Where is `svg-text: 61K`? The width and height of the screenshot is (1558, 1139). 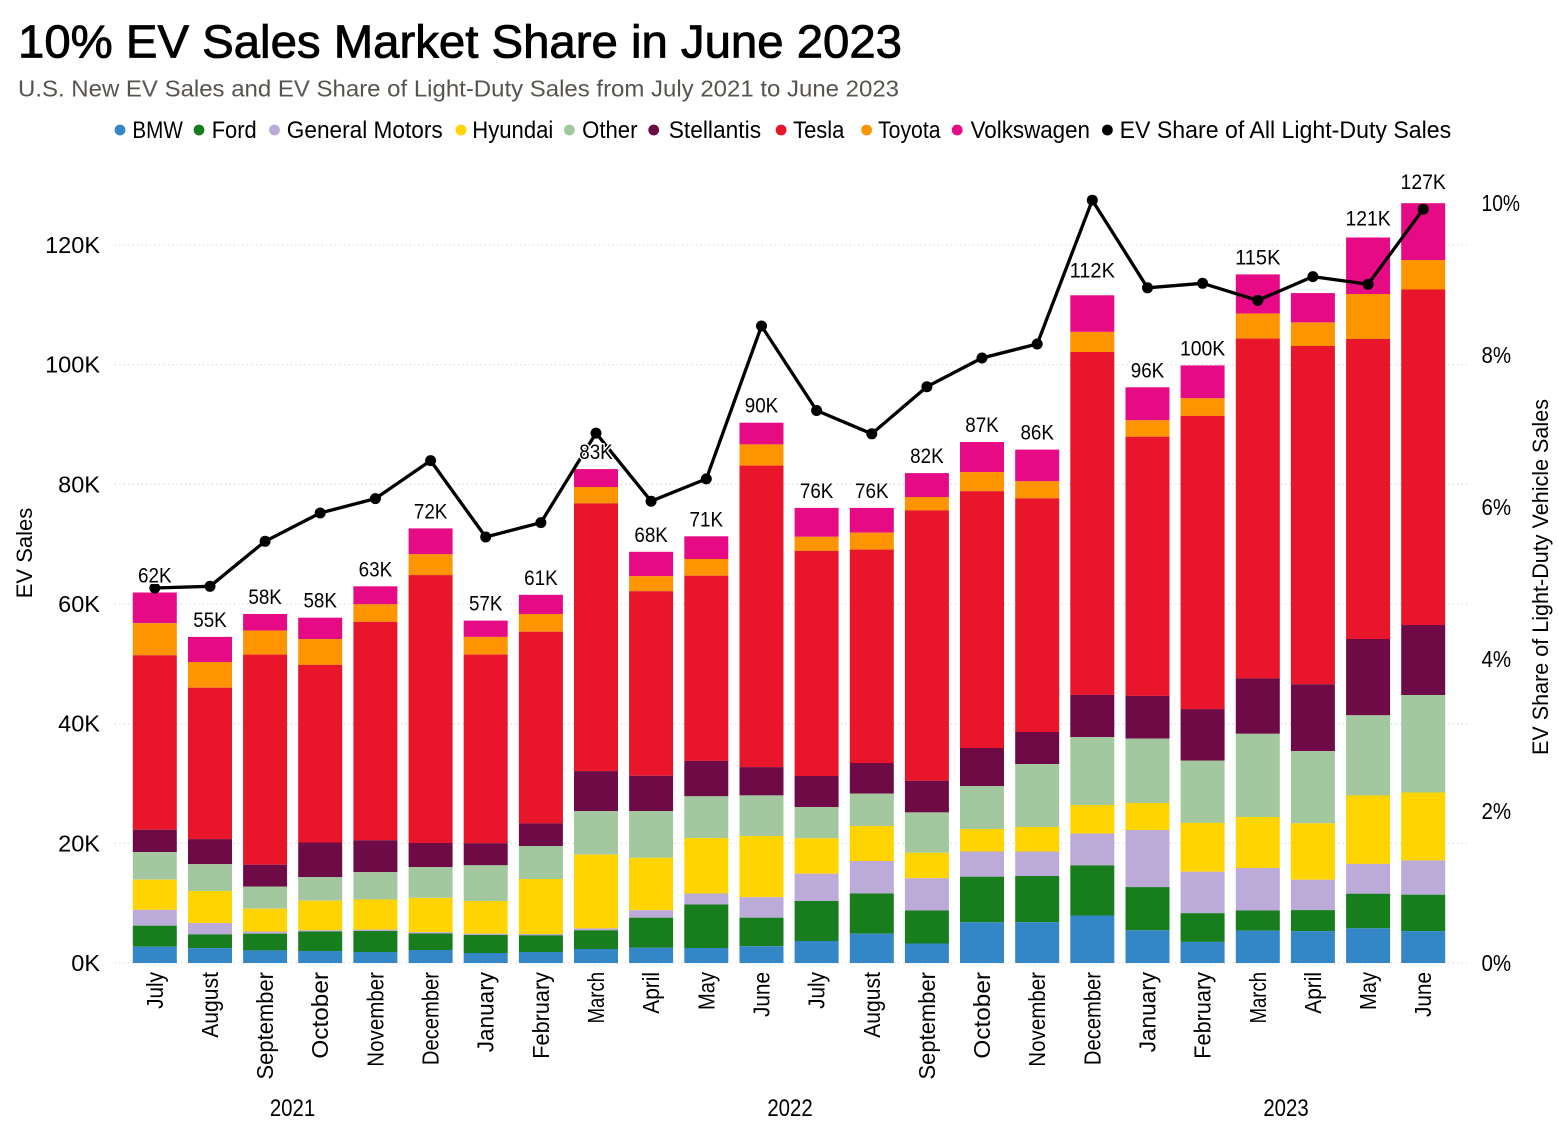 svg-text: 61K is located at coordinates (541, 578).